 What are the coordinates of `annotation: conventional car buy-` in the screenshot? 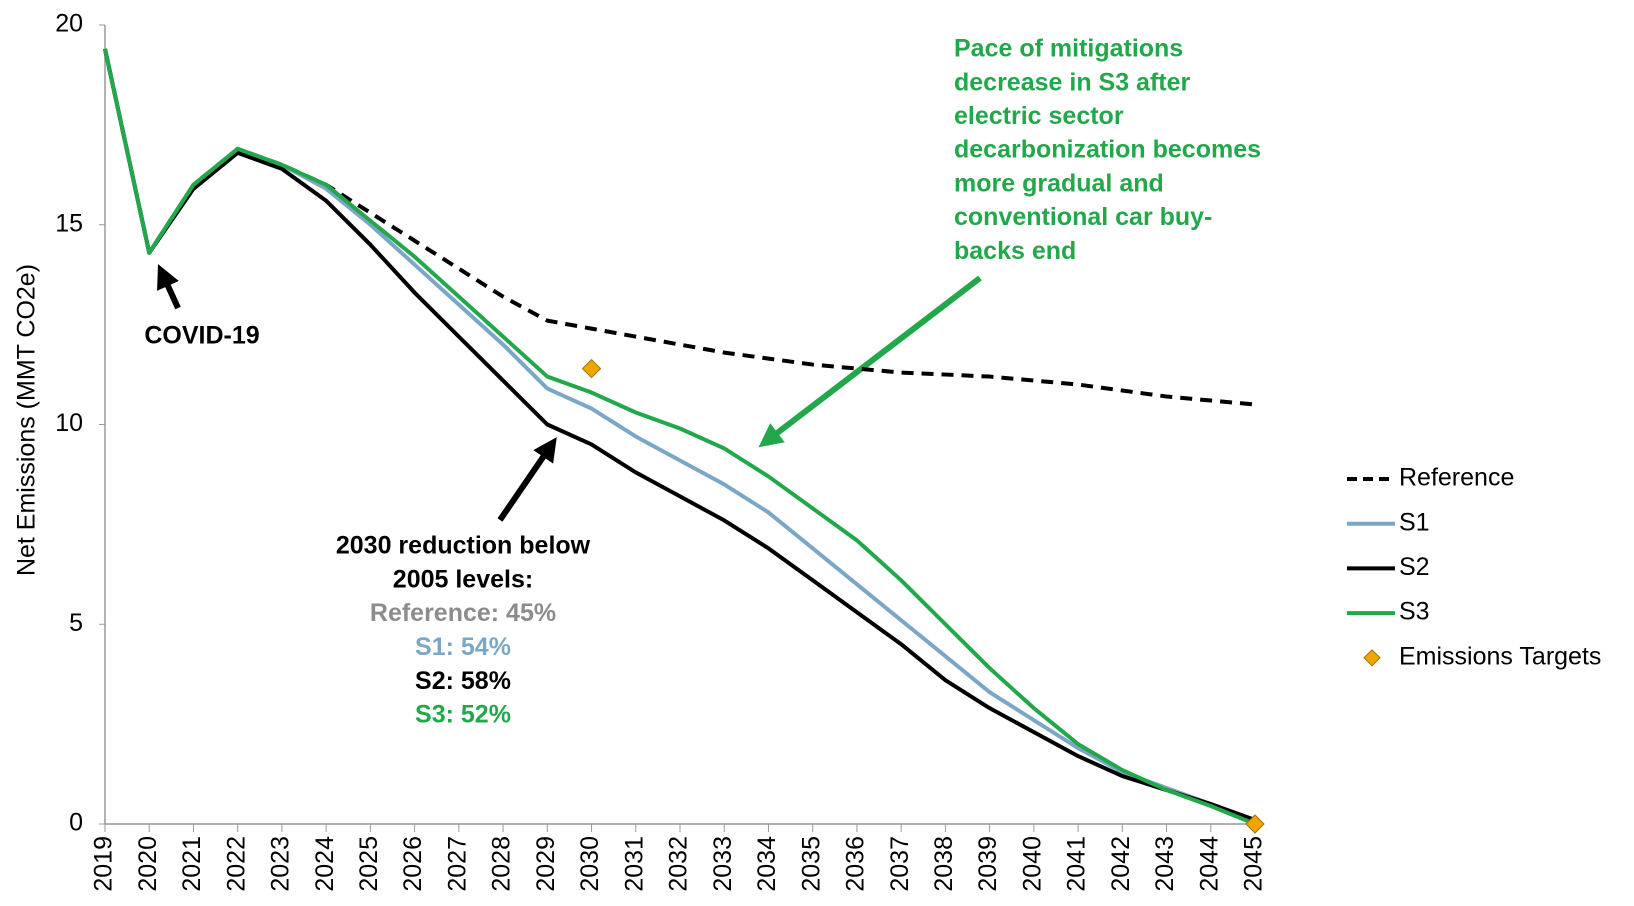 It's located at (1083, 217).